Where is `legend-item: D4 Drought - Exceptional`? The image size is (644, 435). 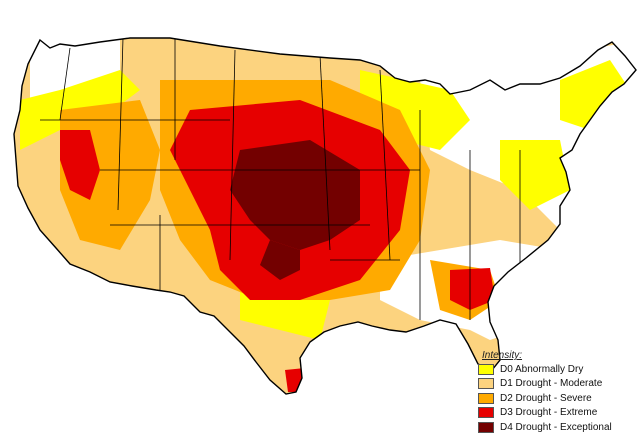 legend-item: D4 Drought - Exceptional is located at coordinates (558, 427).